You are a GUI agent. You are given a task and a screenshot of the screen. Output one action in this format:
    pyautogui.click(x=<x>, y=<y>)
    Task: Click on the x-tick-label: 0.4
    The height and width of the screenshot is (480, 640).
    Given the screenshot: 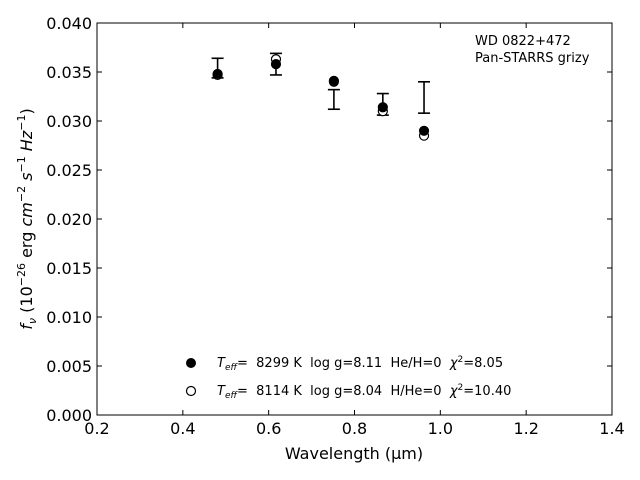 What is the action you would take?
    pyautogui.click(x=182, y=428)
    